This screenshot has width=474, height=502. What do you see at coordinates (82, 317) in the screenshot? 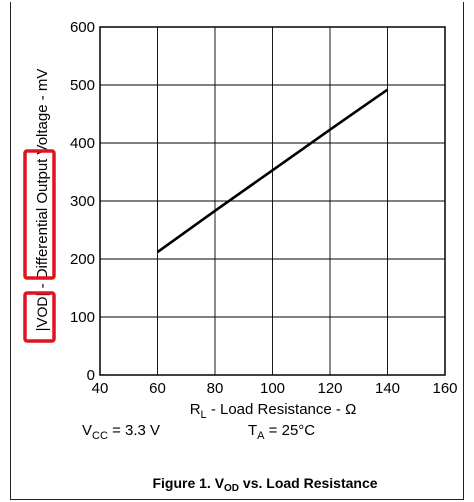
I see `y-tick-label: 100` at bounding box center [82, 317].